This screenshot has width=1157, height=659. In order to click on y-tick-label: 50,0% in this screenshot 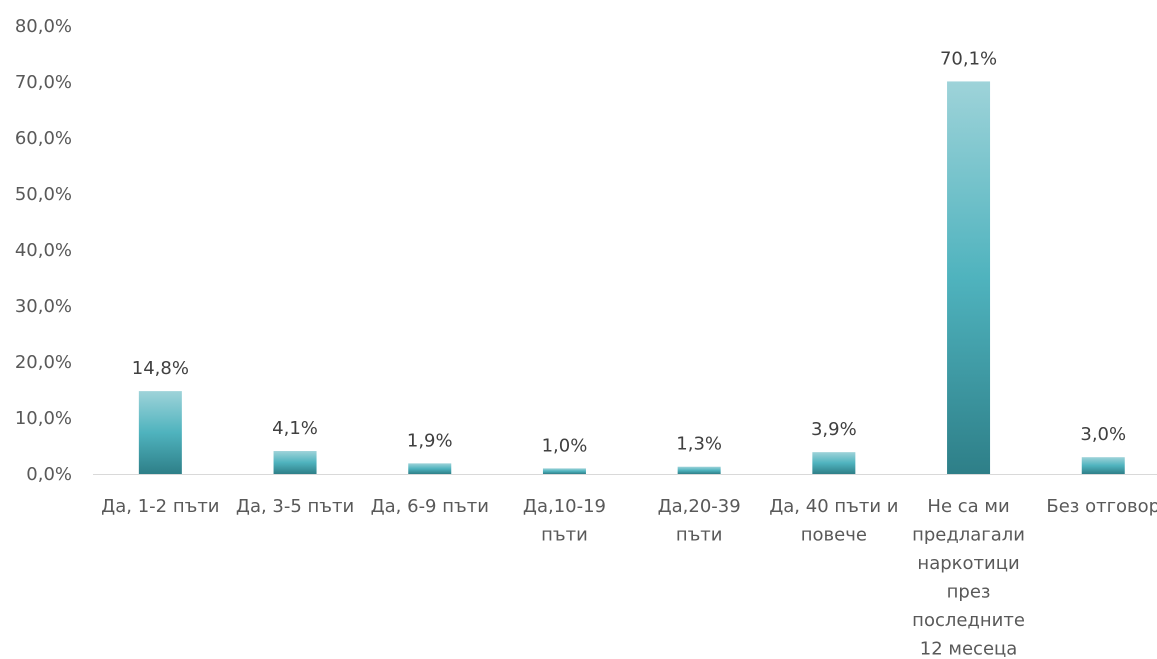, I will do `click(43, 194)`.